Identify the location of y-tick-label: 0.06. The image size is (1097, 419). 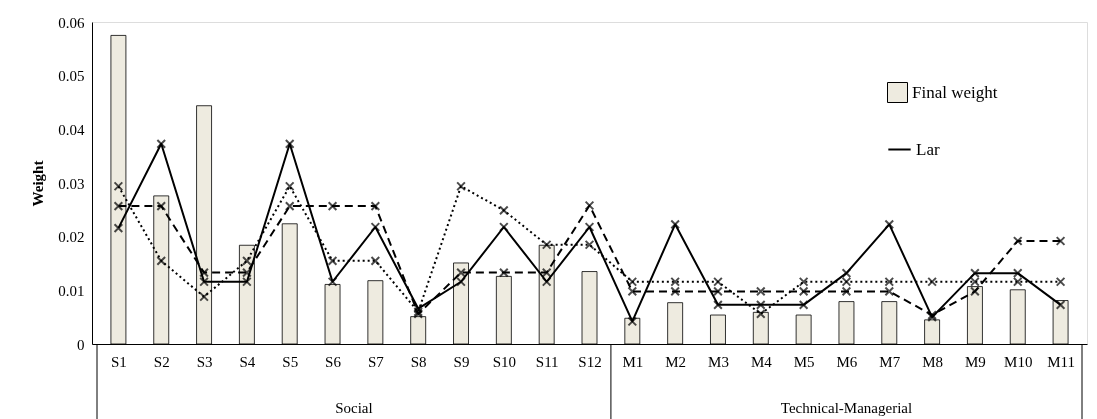
(71, 22).